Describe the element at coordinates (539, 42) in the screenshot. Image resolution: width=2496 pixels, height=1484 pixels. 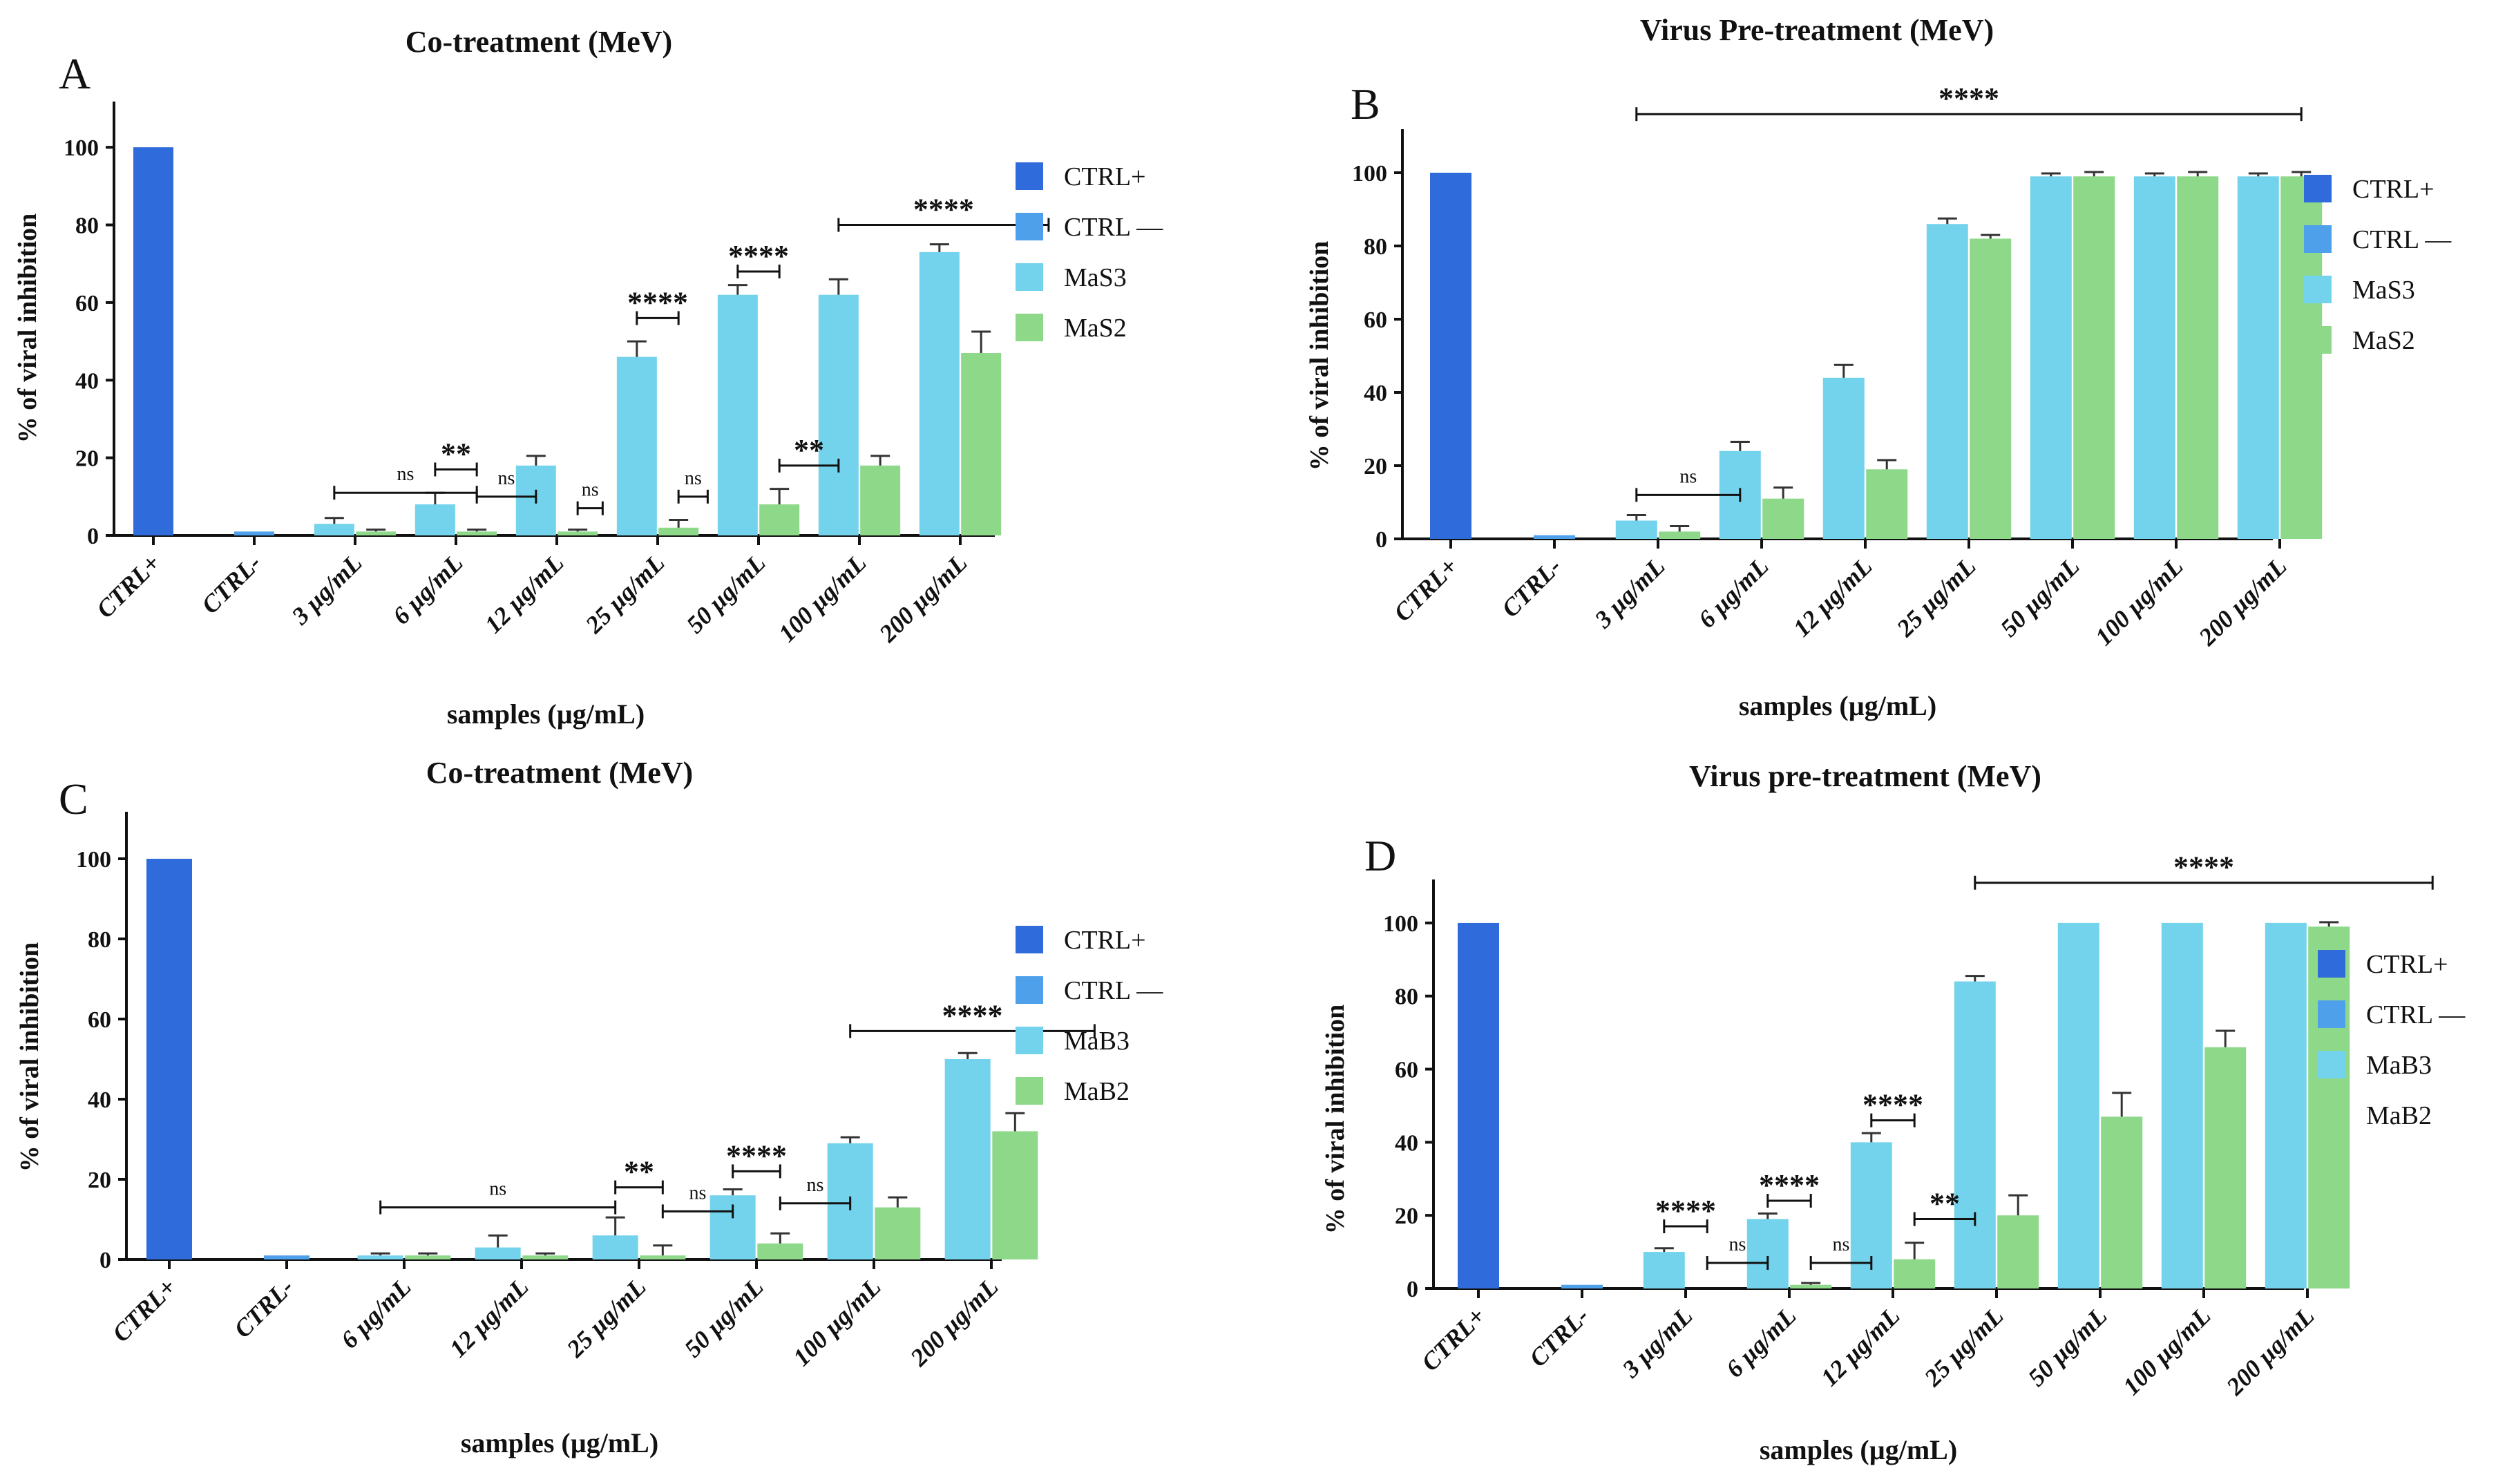
I see `panel-a-title: Co-treatment (MeV)` at that location.